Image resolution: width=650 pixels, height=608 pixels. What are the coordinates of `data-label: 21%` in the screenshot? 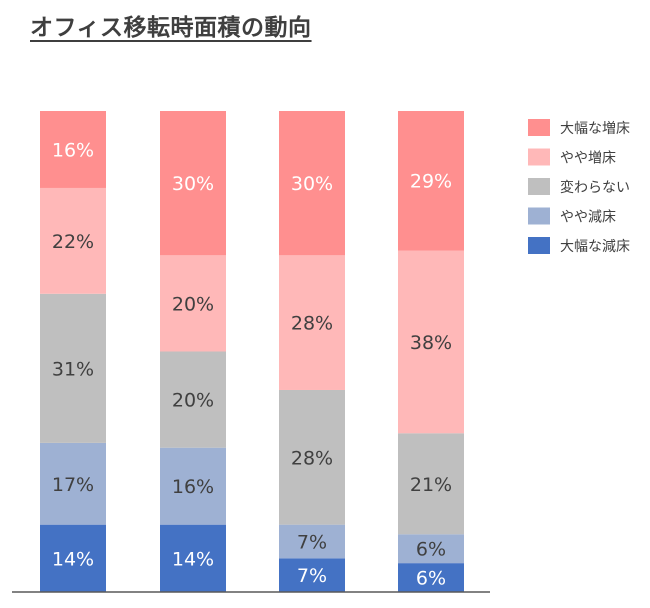 It's located at (431, 485).